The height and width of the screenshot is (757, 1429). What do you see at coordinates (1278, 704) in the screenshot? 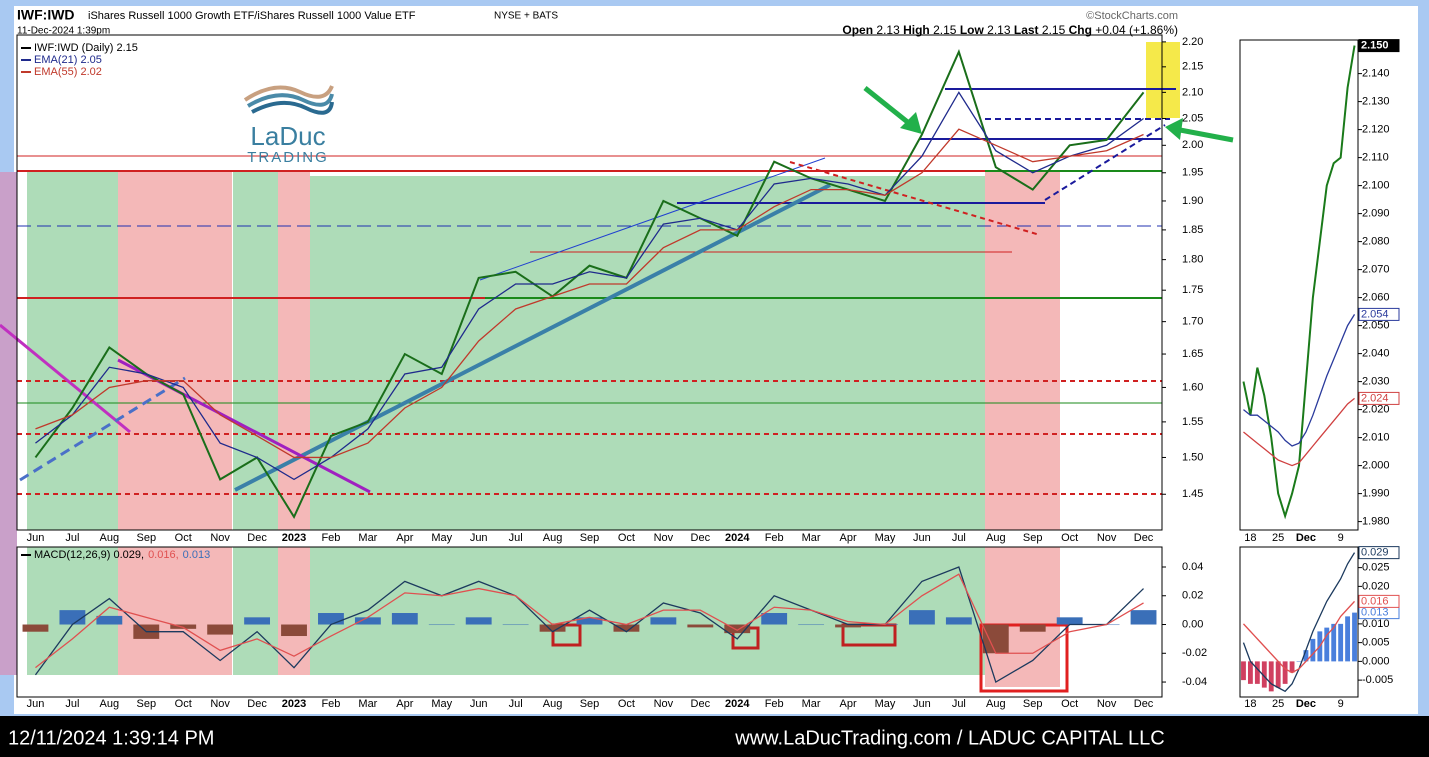
I see `x-tick-label: 25` at bounding box center [1278, 704].